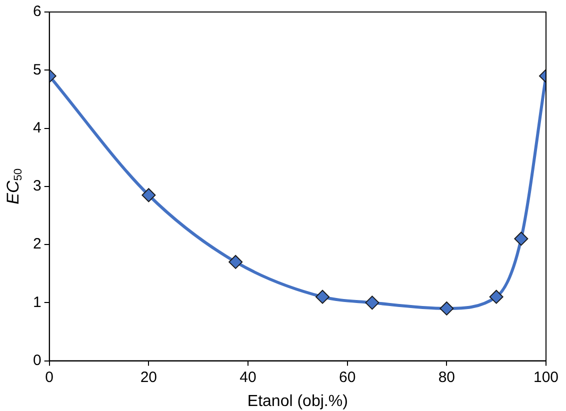 The height and width of the screenshot is (411, 566). Describe the element at coordinates (149, 377) in the screenshot. I see `x-tick-label: 20` at that location.